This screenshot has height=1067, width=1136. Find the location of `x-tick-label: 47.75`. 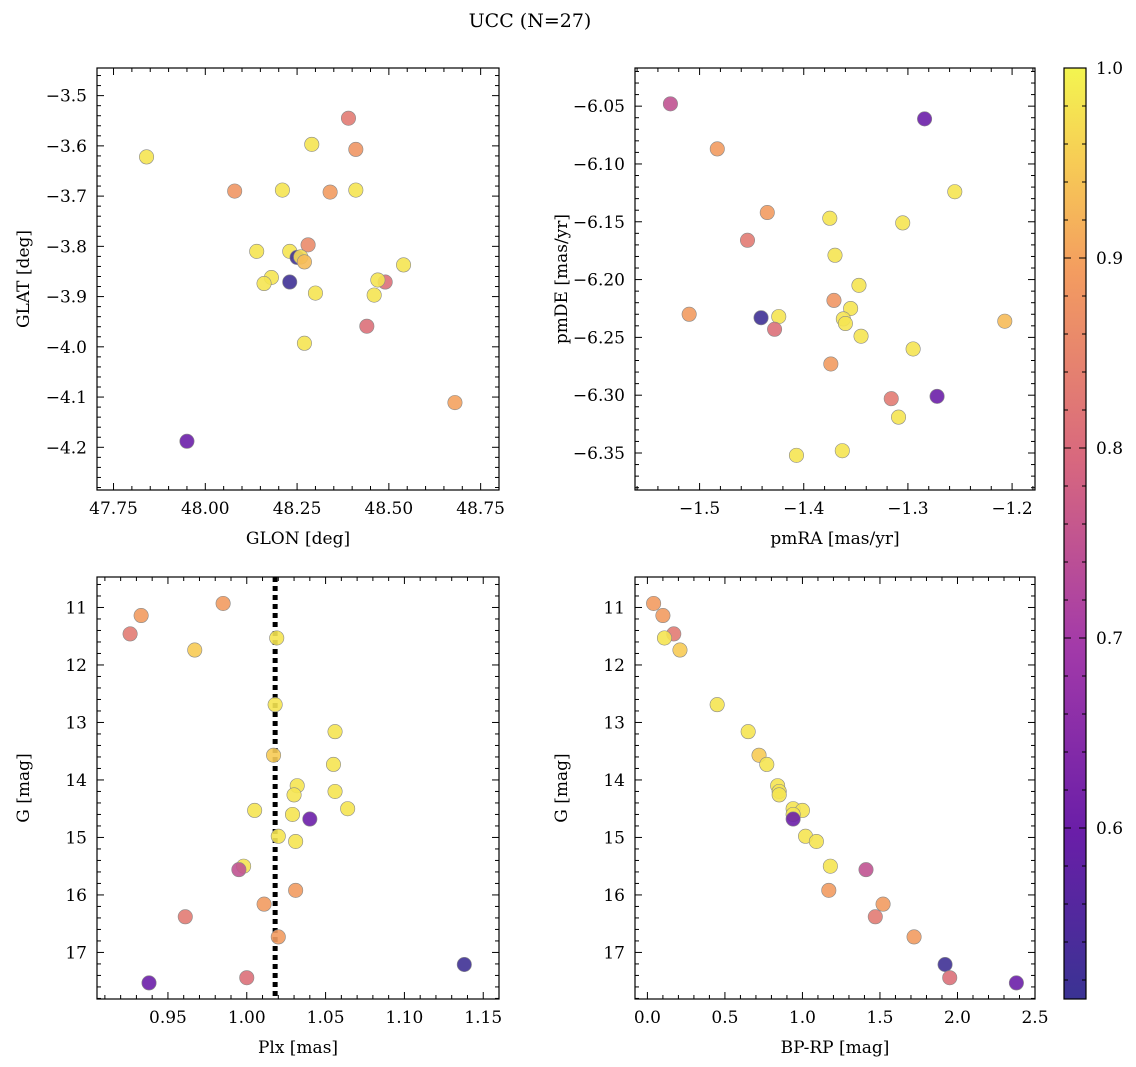

x-tick-label: 47.75 is located at coordinates (113, 509).